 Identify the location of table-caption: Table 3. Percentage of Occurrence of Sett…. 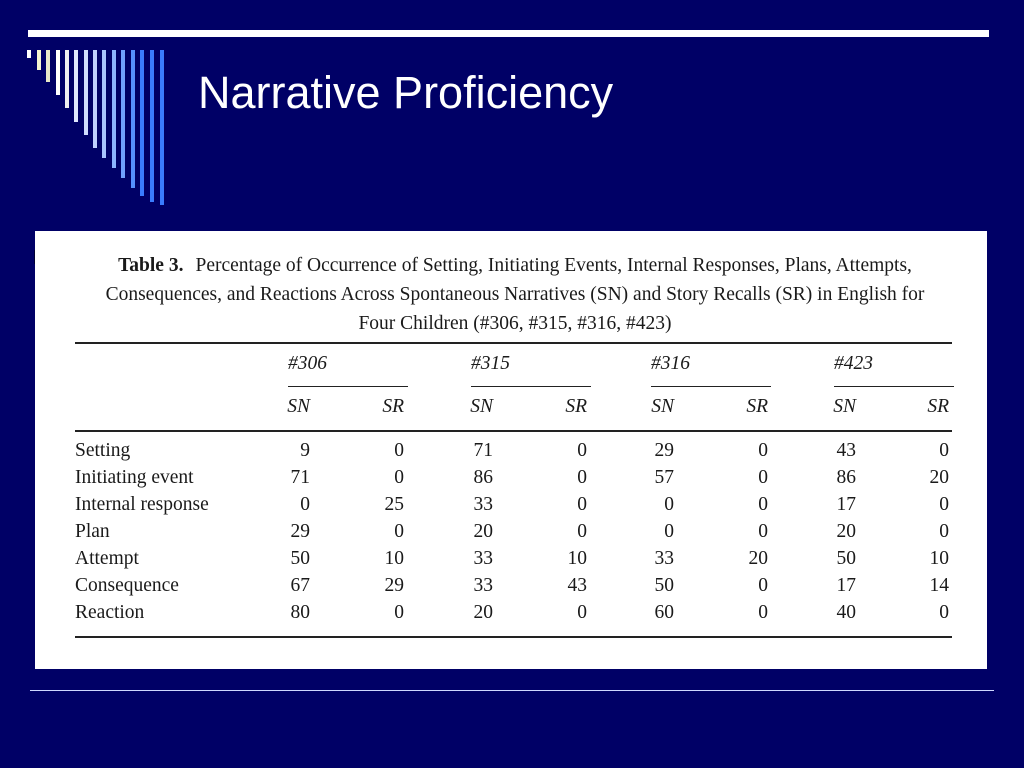
(515, 294).